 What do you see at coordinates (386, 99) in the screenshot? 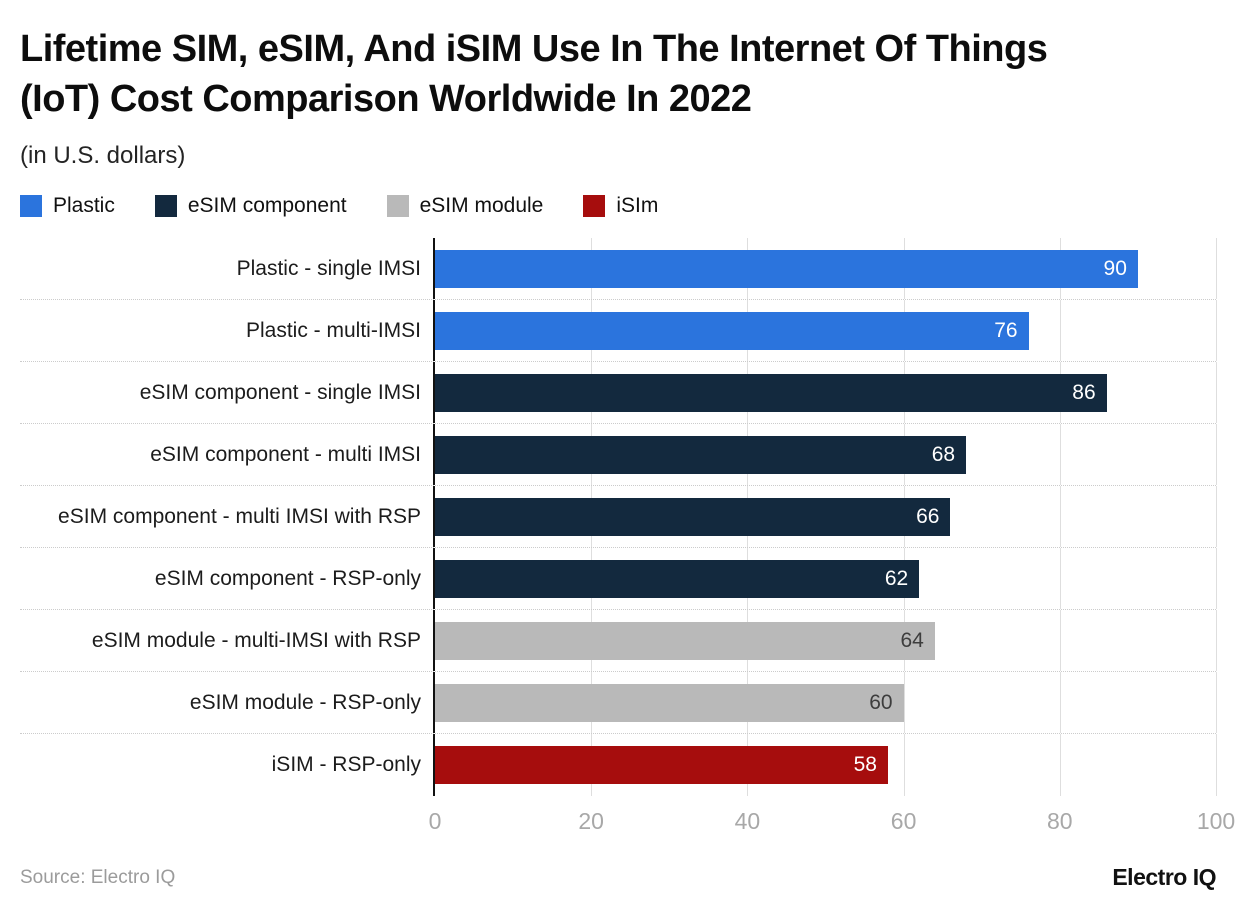
I see `page-title-line2: (IoT) Cost Comparison Worldwide In 2022` at bounding box center [386, 99].